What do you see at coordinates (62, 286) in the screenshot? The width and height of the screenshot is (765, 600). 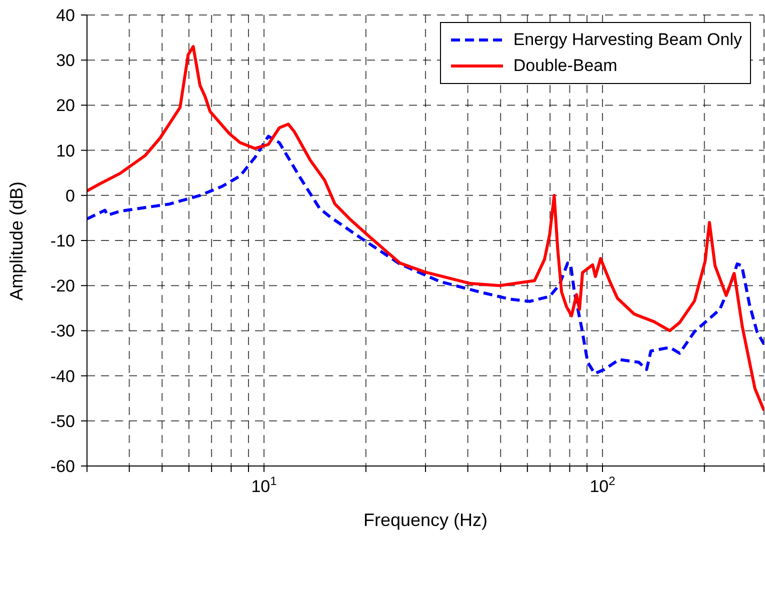 I see `y-tick-label: -20` at bounding box center [62, 286].